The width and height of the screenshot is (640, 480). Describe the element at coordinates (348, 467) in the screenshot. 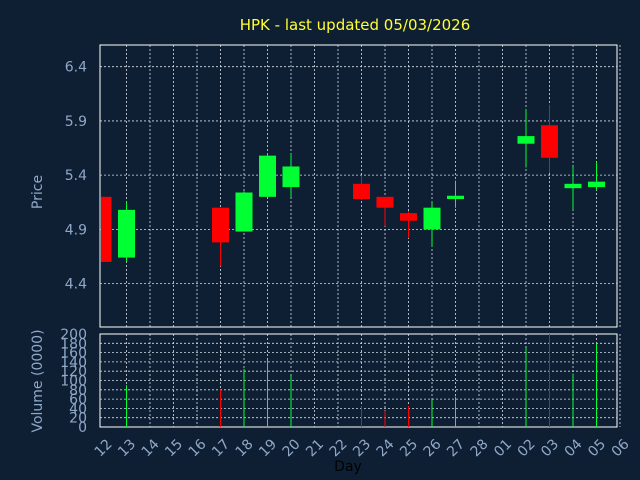

I see `x-axis-label: Day` at that location.